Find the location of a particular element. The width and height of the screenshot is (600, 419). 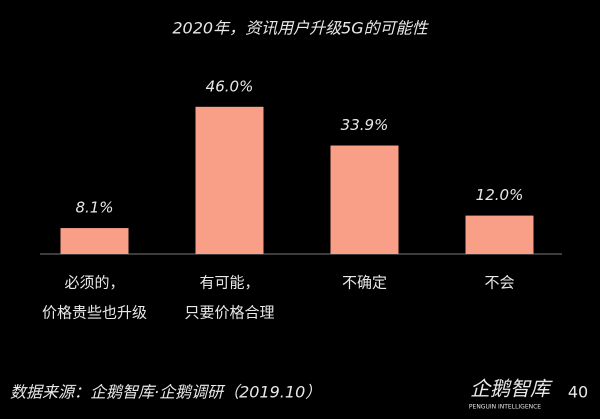

x-tick-label: 价格贵些也升级 is located at coordinates (94, 313).